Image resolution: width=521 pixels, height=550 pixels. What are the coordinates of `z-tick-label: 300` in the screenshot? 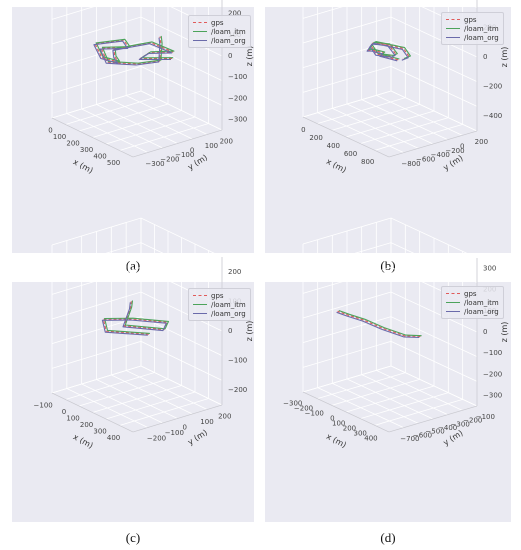 It's located at (489, 269).